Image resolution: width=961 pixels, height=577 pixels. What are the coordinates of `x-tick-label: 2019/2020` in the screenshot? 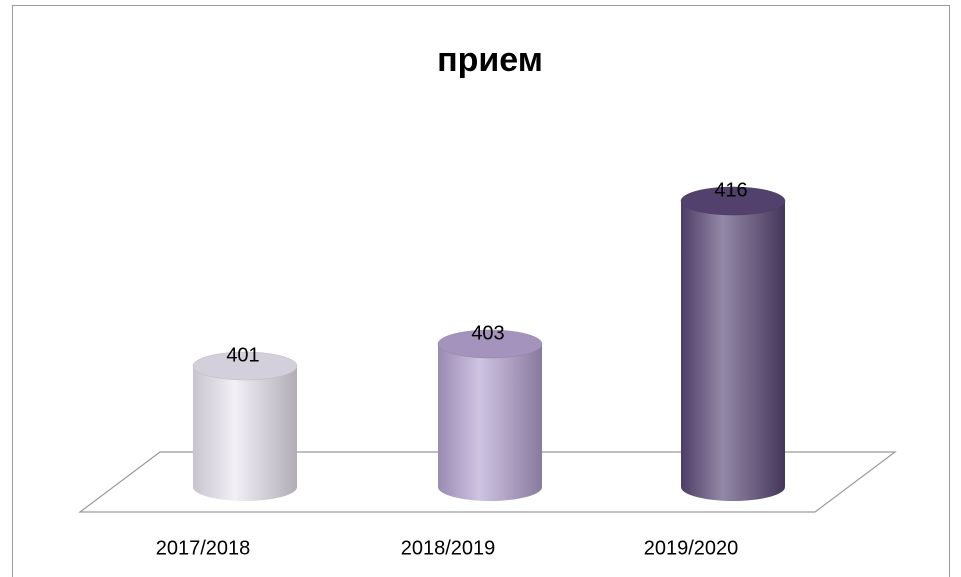 It's located at (691, 548).